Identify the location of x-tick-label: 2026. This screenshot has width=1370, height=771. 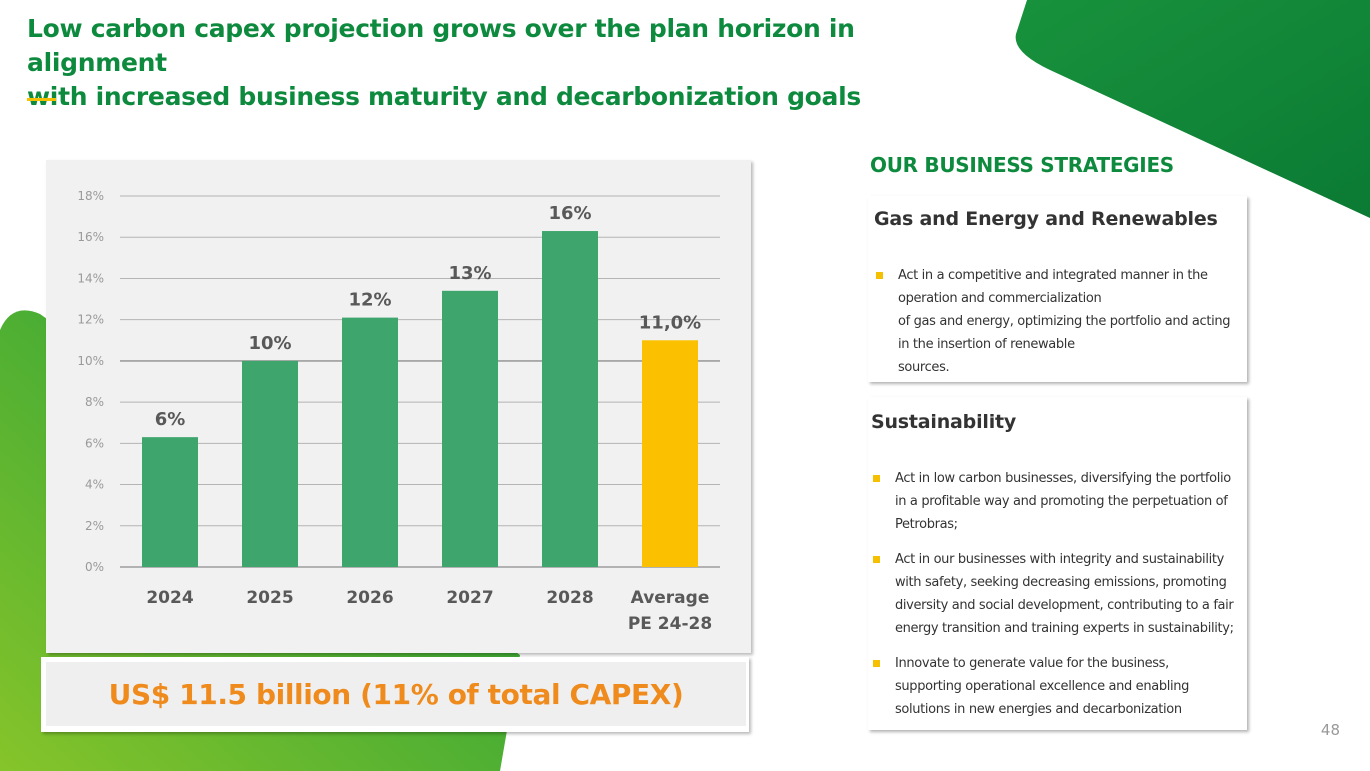
(369, 598).